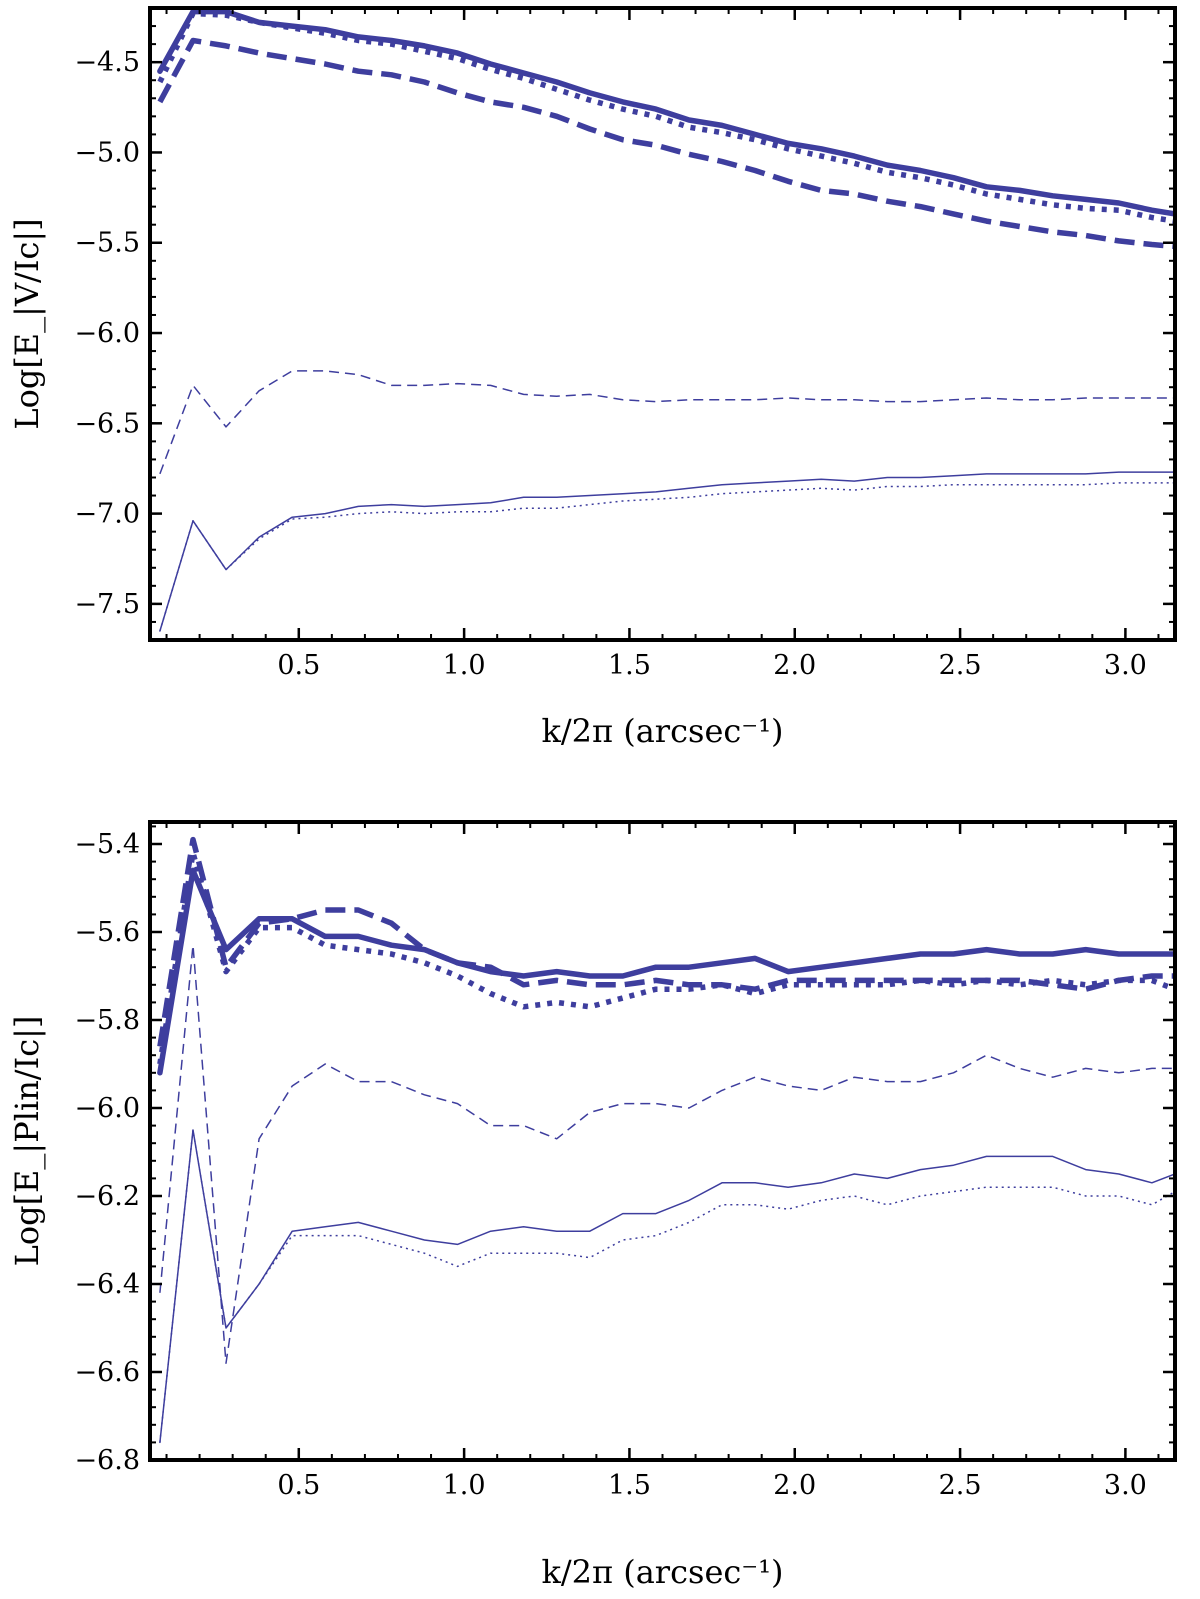  I want to click on y-tick-label: −5.6, so click(107, 932).